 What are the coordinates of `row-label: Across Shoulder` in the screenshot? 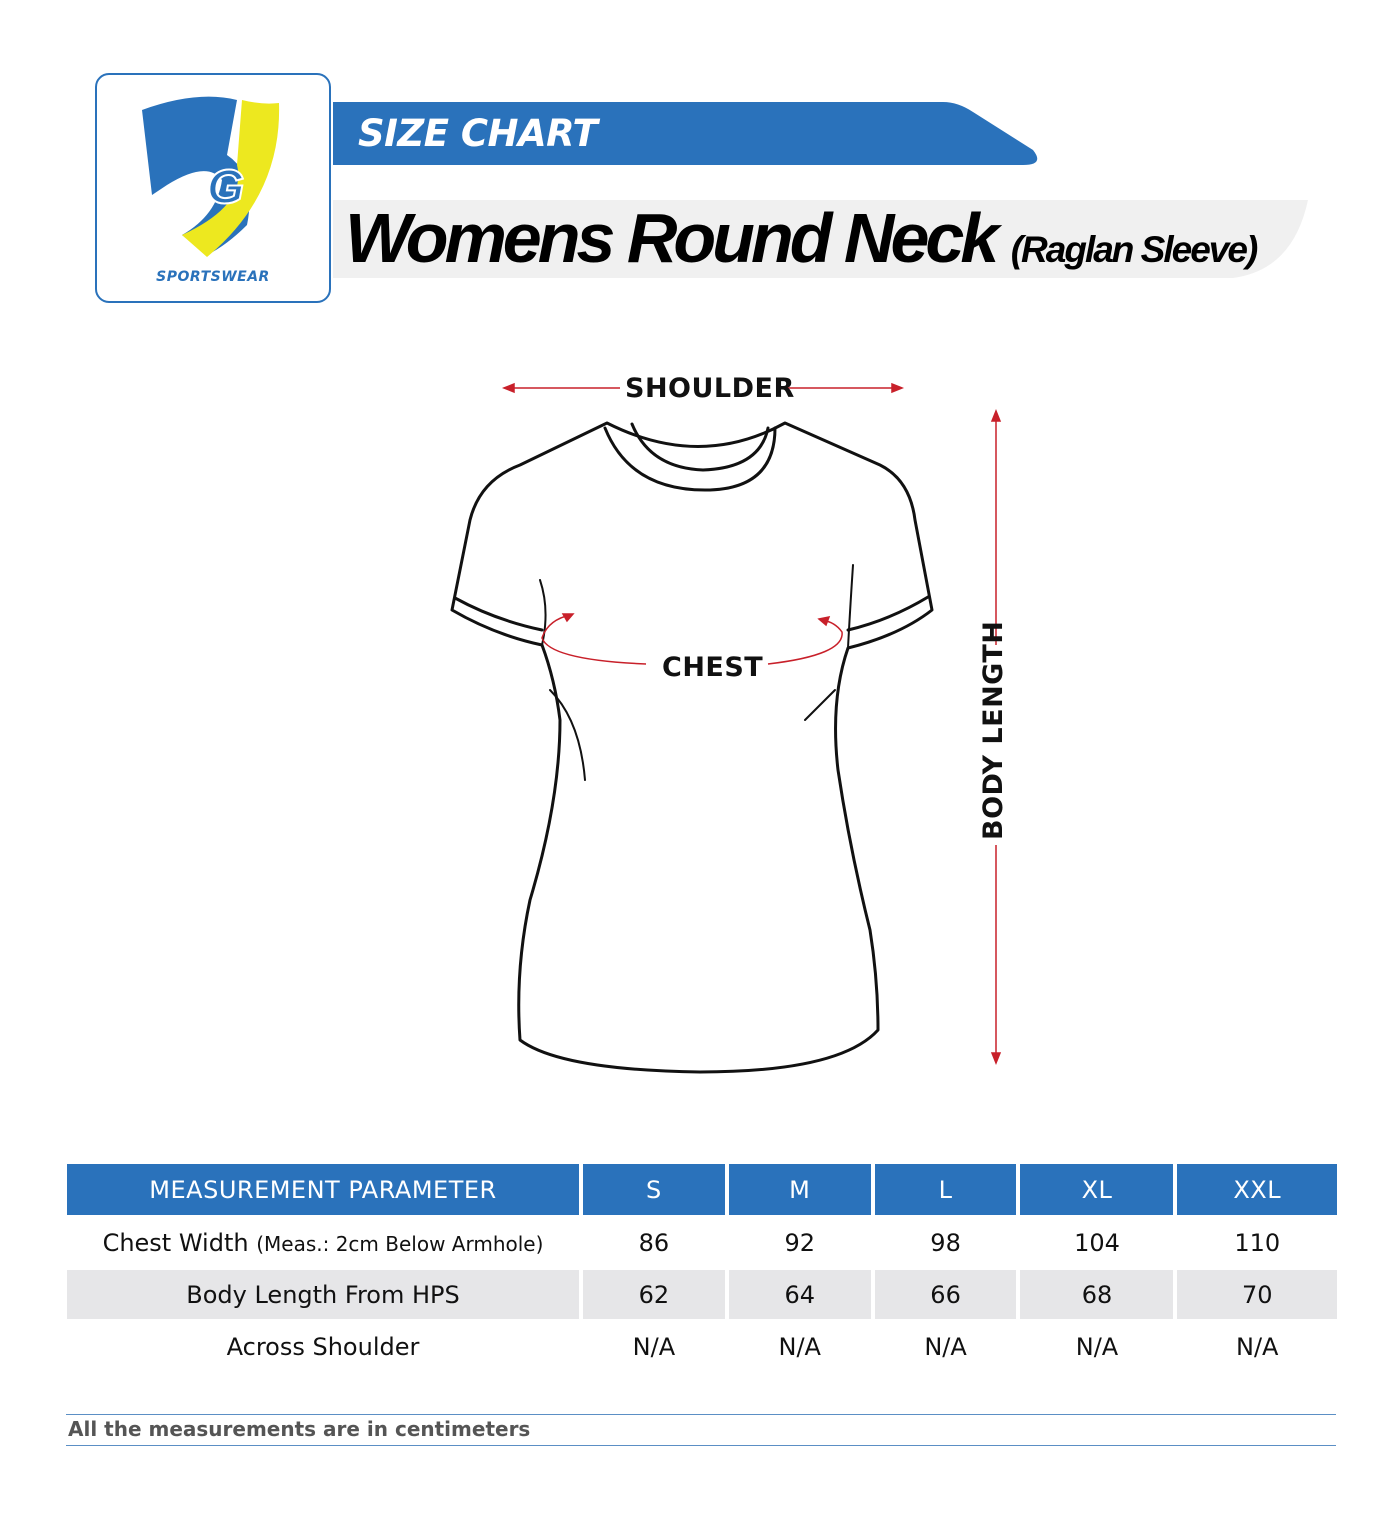 It's located at (323, 1346).